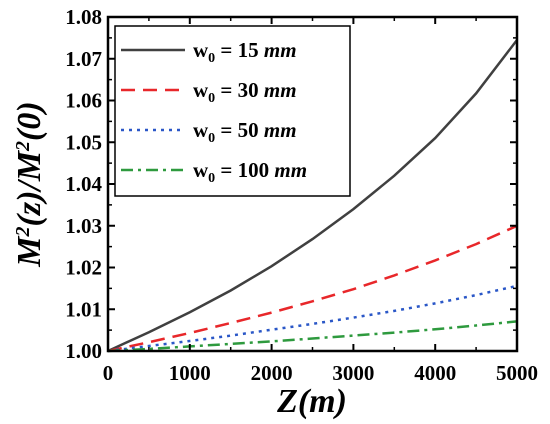 The width and height of the screenshot is (550, 424). I want to click on y-title-sup1: 2, so click(23, 231).